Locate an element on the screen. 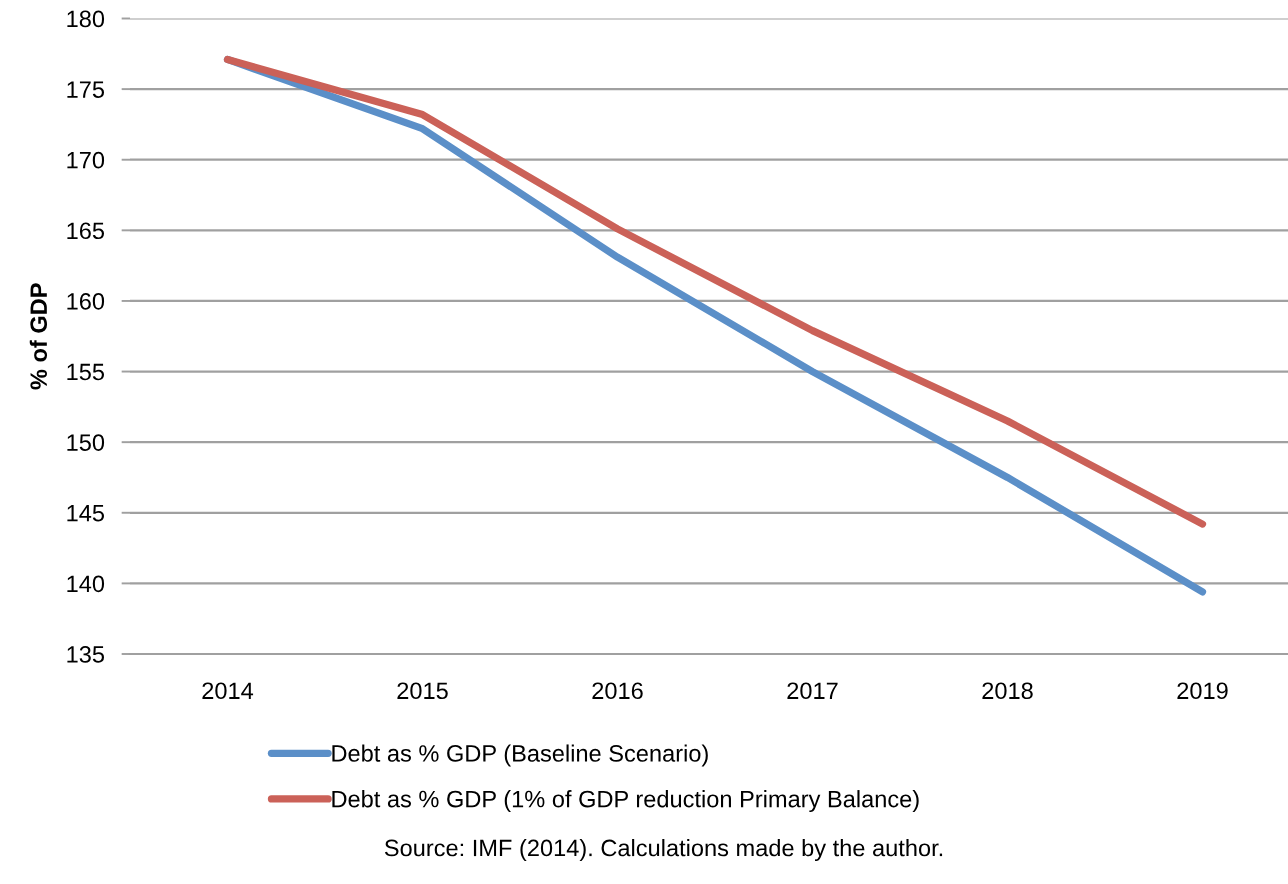 The height and width of the screenshot is (884, 1288). legend-label: Debt as % GDP (Baseline Scenario) is located at coordinates (520, 755).